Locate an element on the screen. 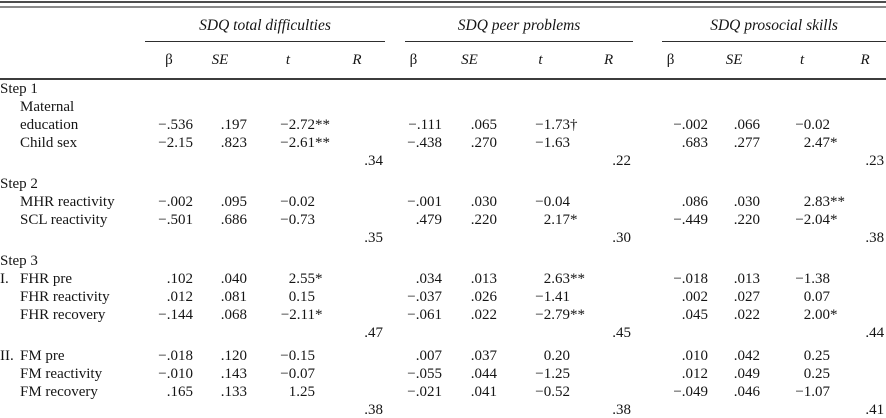 This screenshot has width=886, height=418. beta-value: −.021 is located at coordinates (424, 392).